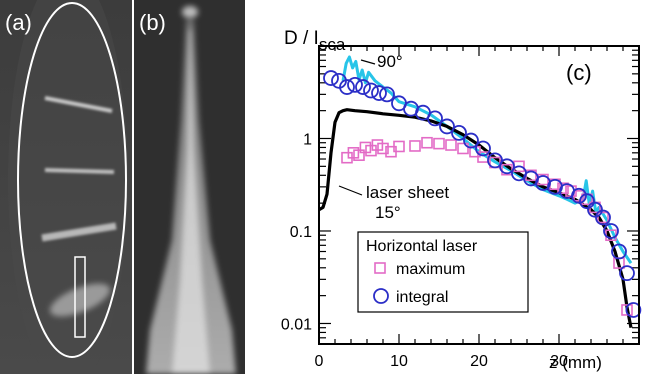  I want to click on annotation-laser-sheet: laser sheet 15°, so click(393, 202).